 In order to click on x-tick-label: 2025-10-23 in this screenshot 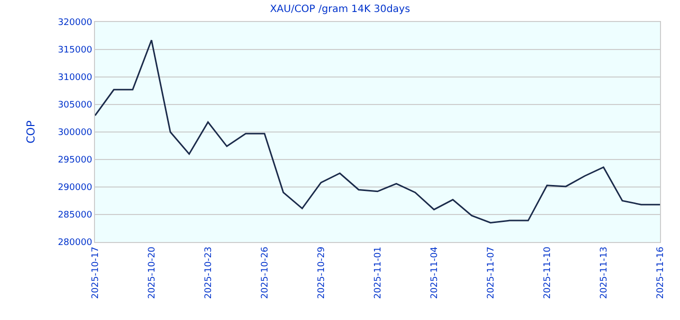, I will do `click(209, 272)`.